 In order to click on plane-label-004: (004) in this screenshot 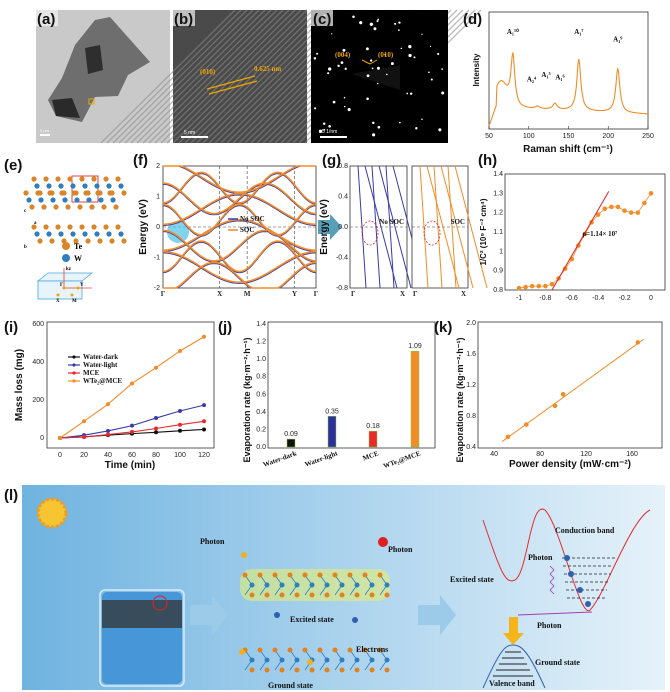, I will do `click(343, 55)`.